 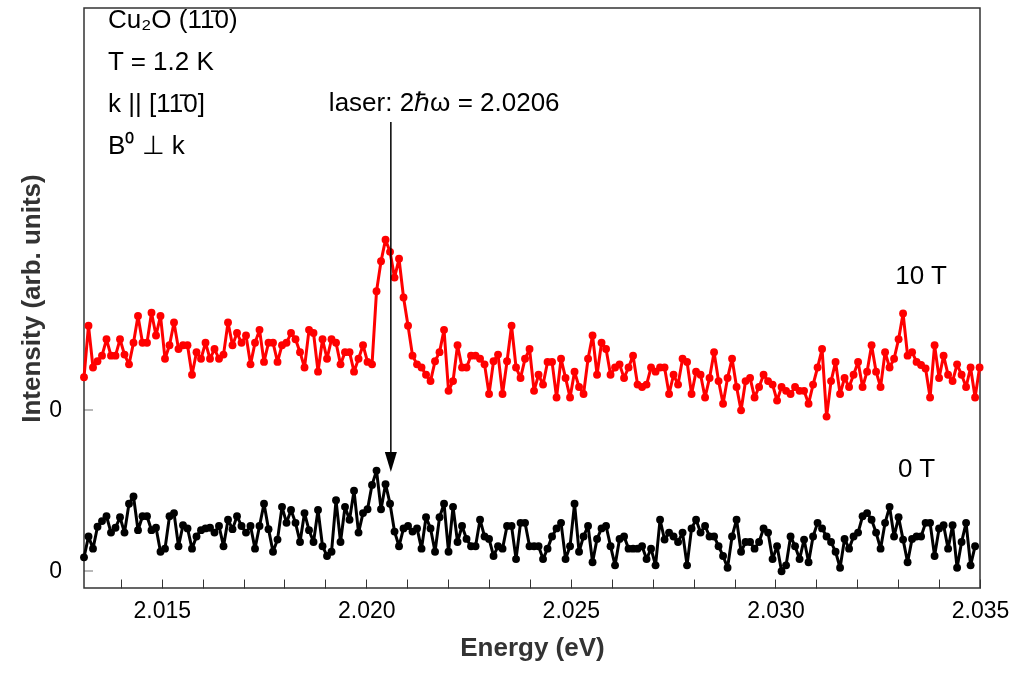 I want to click on text: k || [11̄0], so click(x=156, y=103).